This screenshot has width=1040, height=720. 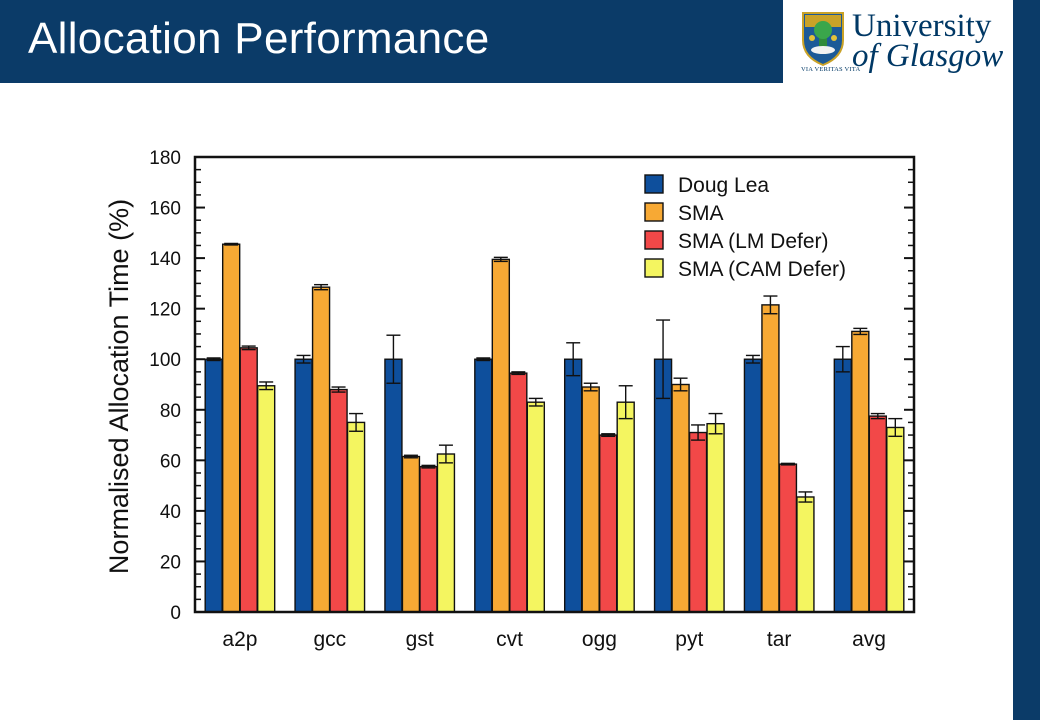 I want to click on y-tick-label: 120, so click(x=165, y=310).